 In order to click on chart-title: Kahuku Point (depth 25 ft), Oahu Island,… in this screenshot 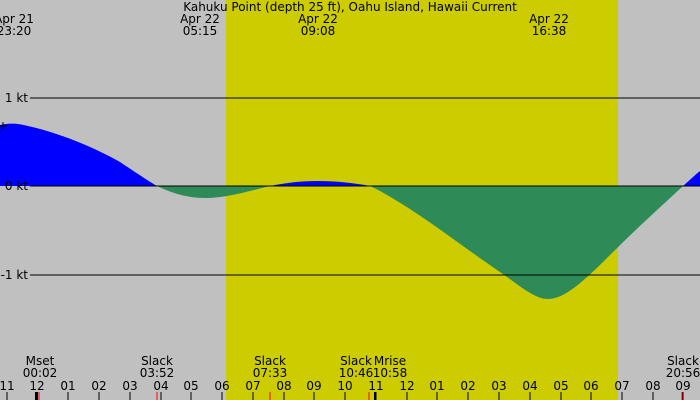, I will do `click(350, 7)`.